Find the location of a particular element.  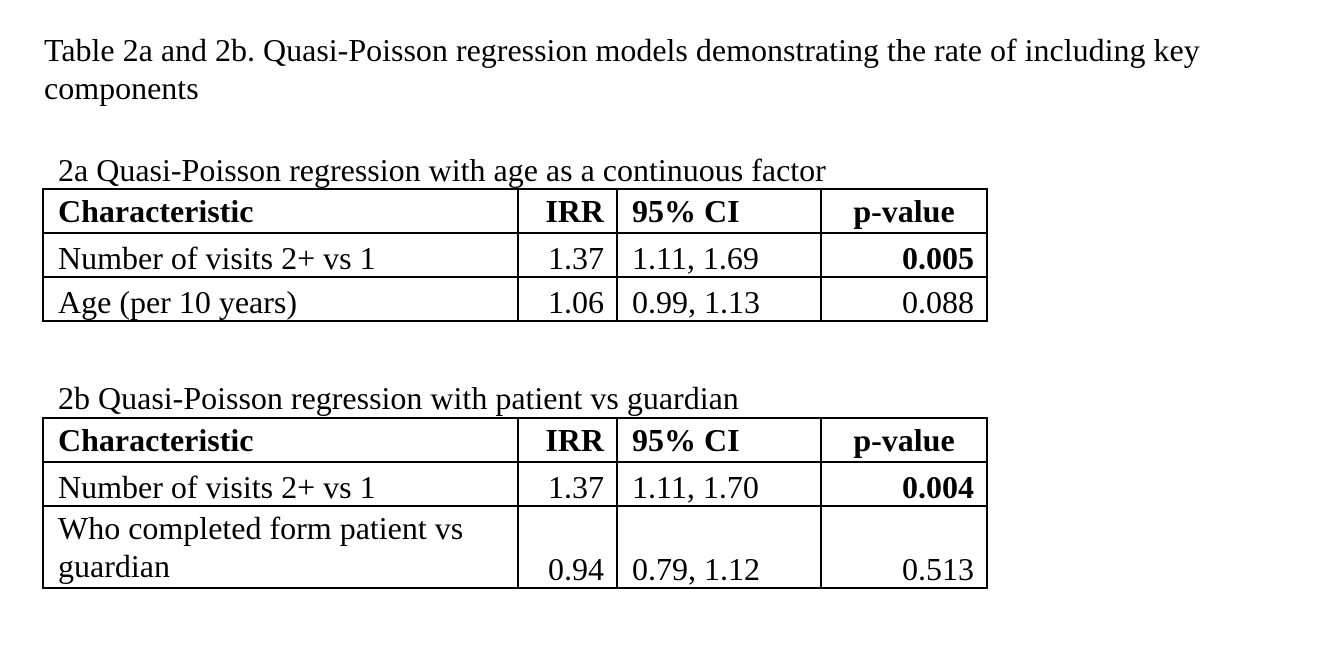

cell-p-value: 0.005 is located at coordinates (904, 255).